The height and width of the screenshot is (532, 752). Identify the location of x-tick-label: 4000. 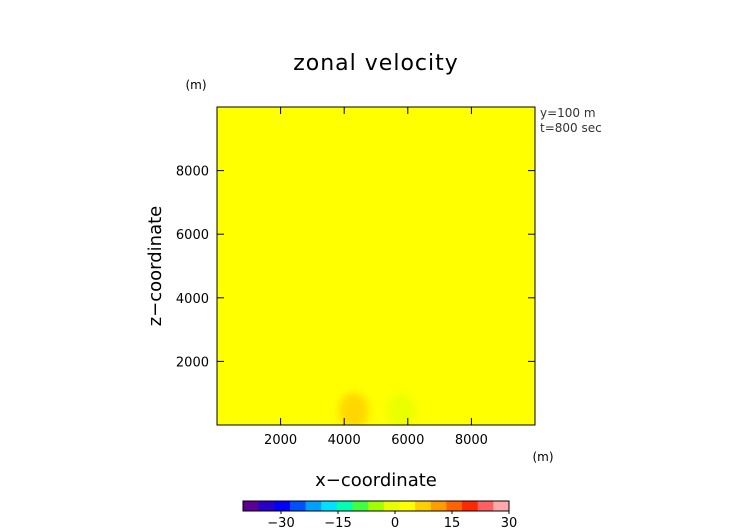
(344, 440).